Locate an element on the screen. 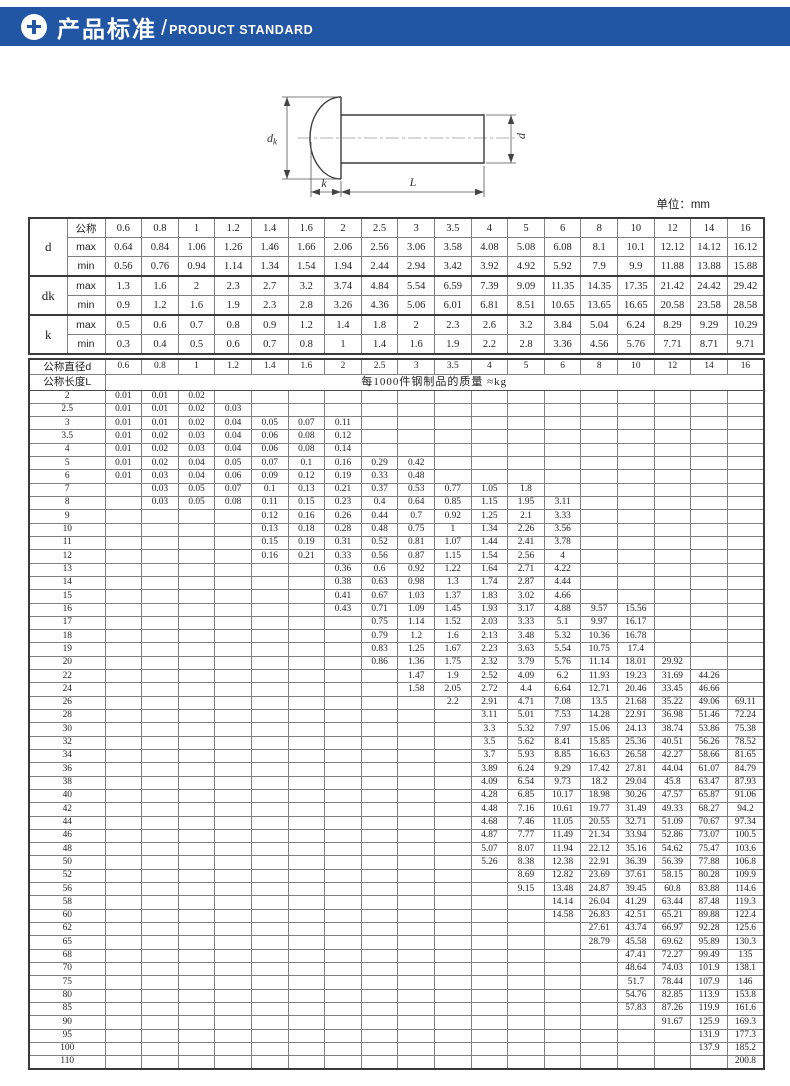  weight-value: 0.43 is located at coordinates (343, 609).